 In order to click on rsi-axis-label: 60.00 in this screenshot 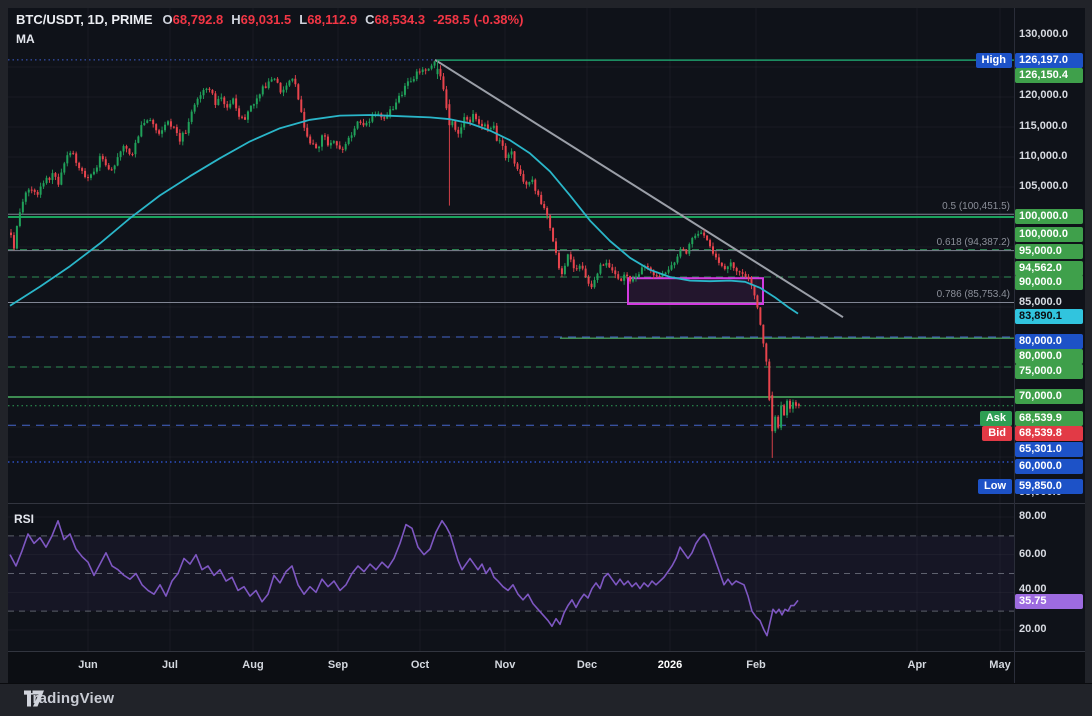, I will do `click(1033, 554)`.